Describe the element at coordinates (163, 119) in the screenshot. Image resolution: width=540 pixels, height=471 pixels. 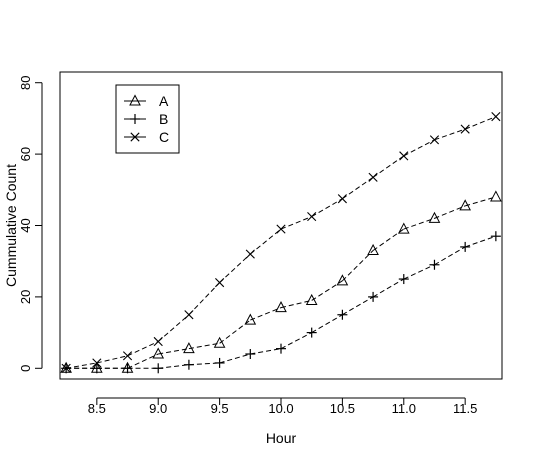
I see `legend-label: B` at that location.